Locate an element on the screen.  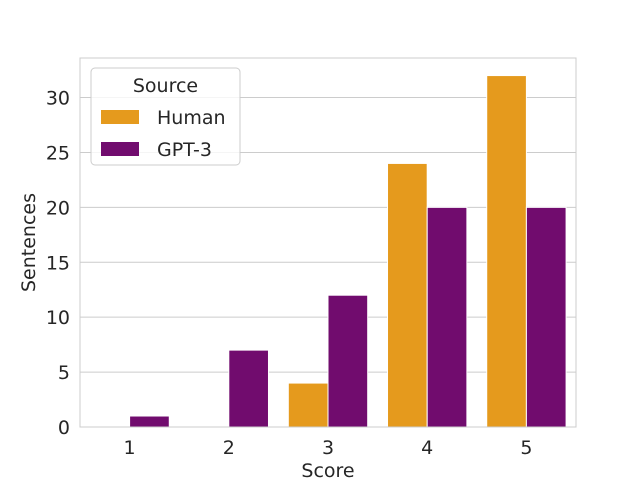
y-tick-label: 5 is located at coordinates (64, 373).